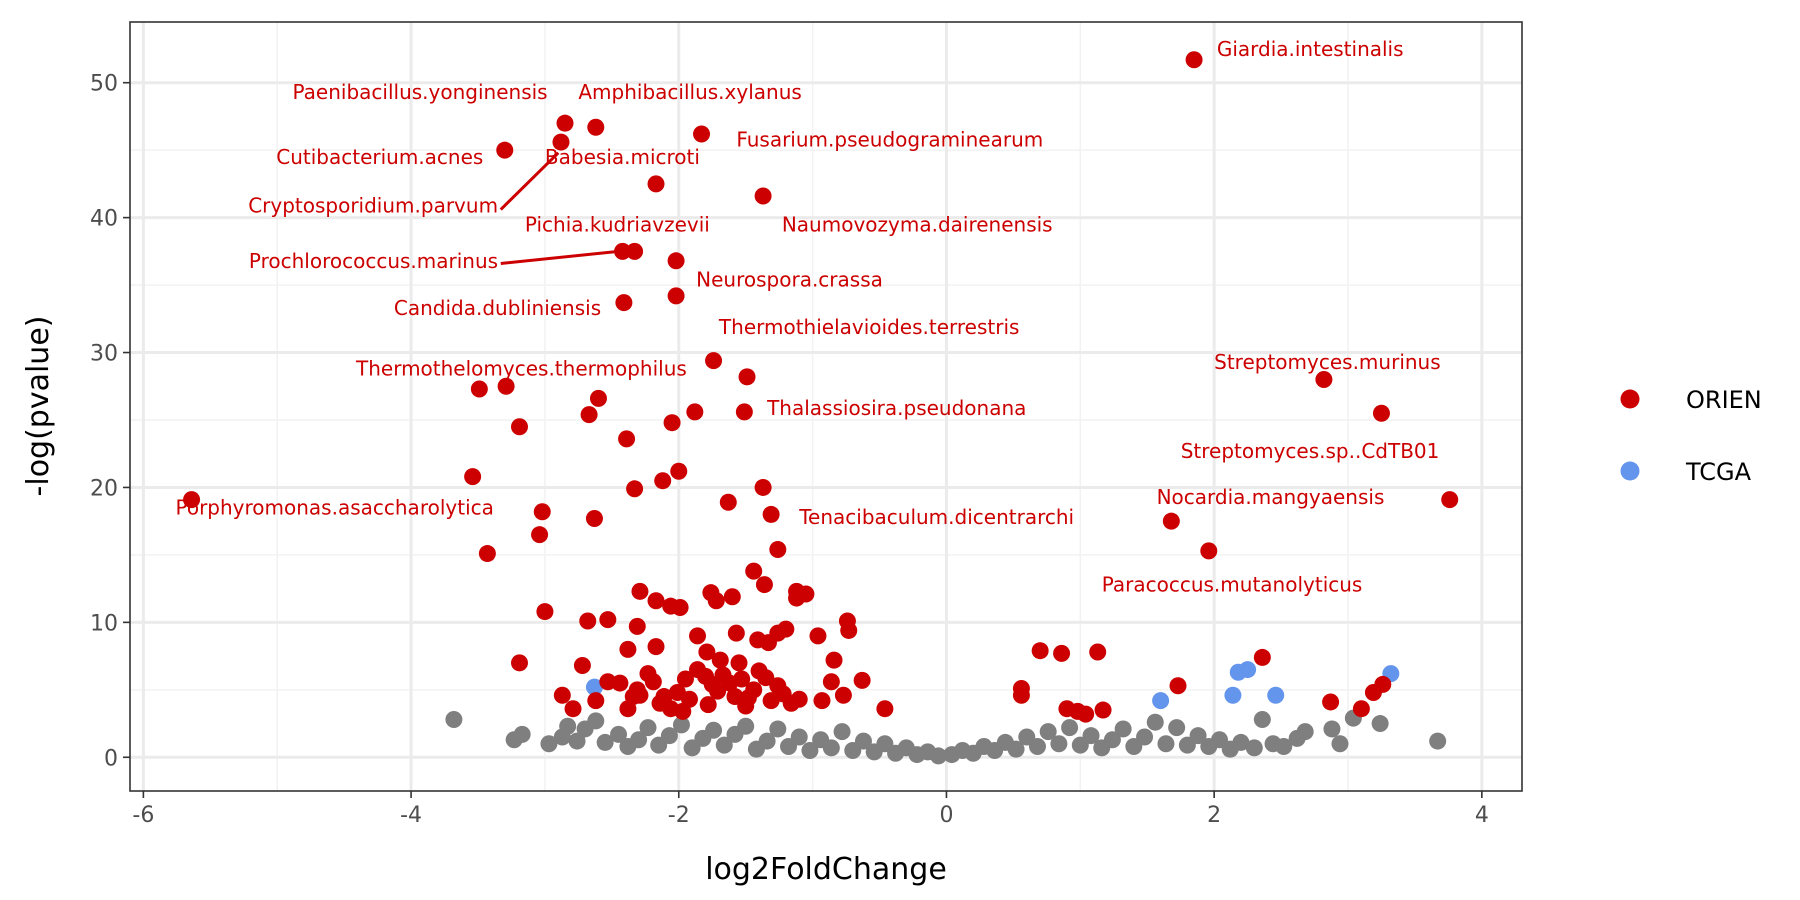 This screenshot has height=900, width=1800. What do you see at coordinates (38, 406) in the screenshot?
I see `y-axis-title: -log(pvalue)` at bounding box center [38, 406].